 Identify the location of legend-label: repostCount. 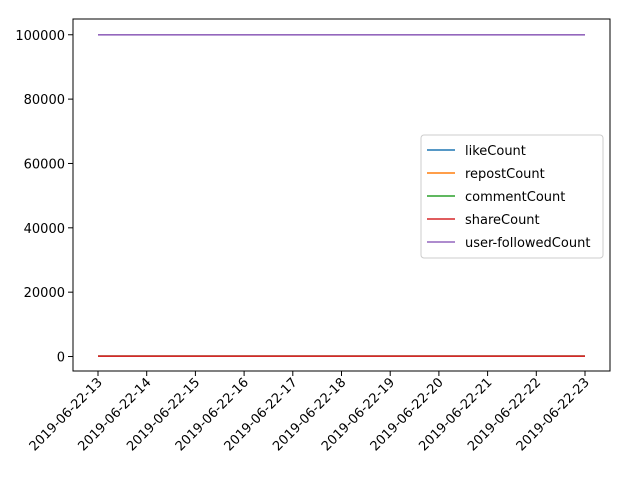
(505, 174).